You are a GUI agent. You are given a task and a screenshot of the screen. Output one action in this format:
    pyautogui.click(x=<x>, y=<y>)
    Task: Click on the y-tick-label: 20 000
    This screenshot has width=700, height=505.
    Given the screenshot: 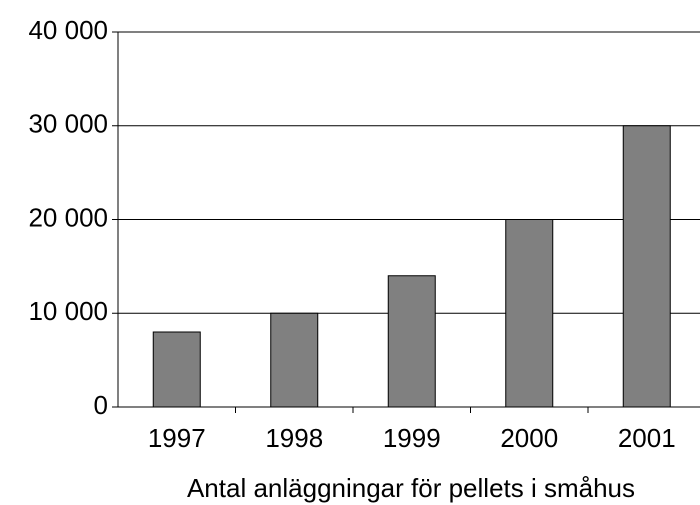 What is the action you would take?
    pyautogui.click(x=68, y=217)
    